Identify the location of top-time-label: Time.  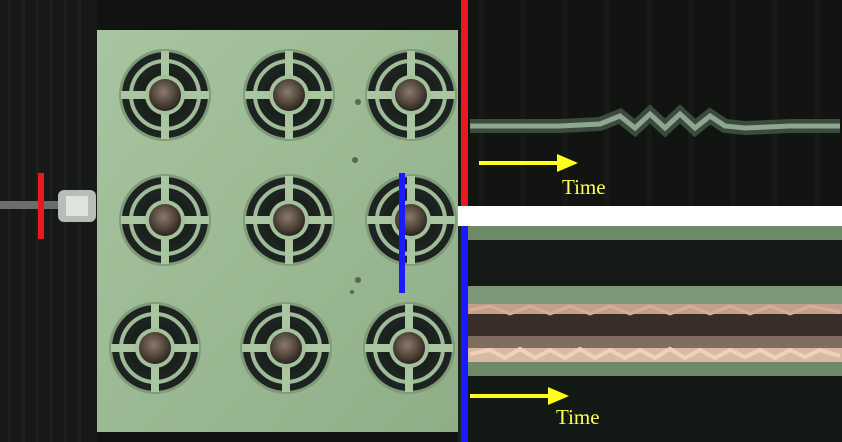
(584, 187).